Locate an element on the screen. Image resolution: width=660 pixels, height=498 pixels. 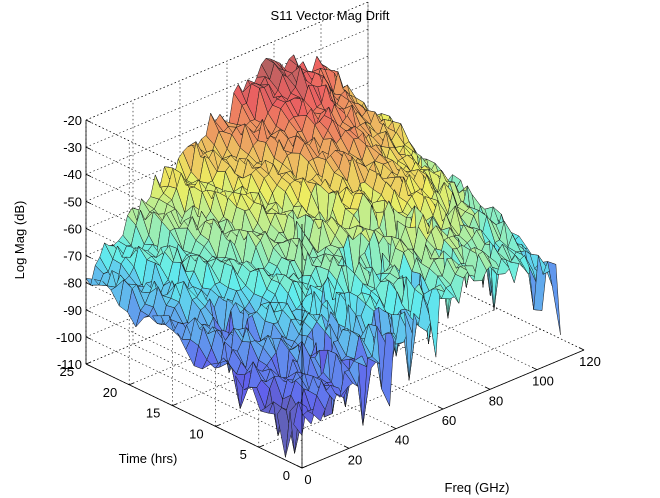
z-tick-label: -100 is located at coordinates (69, 337).